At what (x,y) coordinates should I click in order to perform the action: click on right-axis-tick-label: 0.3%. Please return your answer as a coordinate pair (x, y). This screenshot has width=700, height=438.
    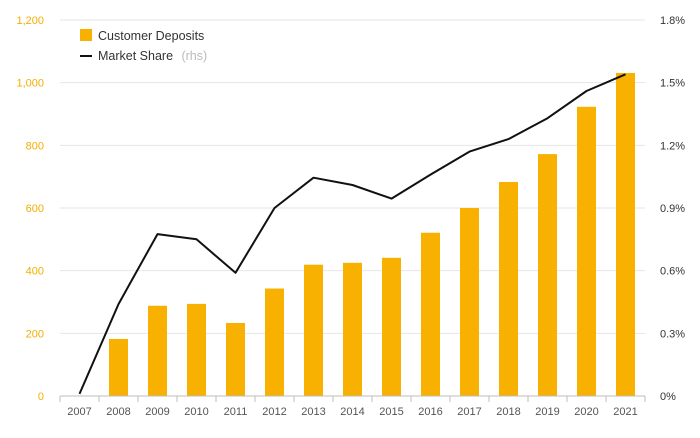
    Looking at the image, I should click on (672, 334).